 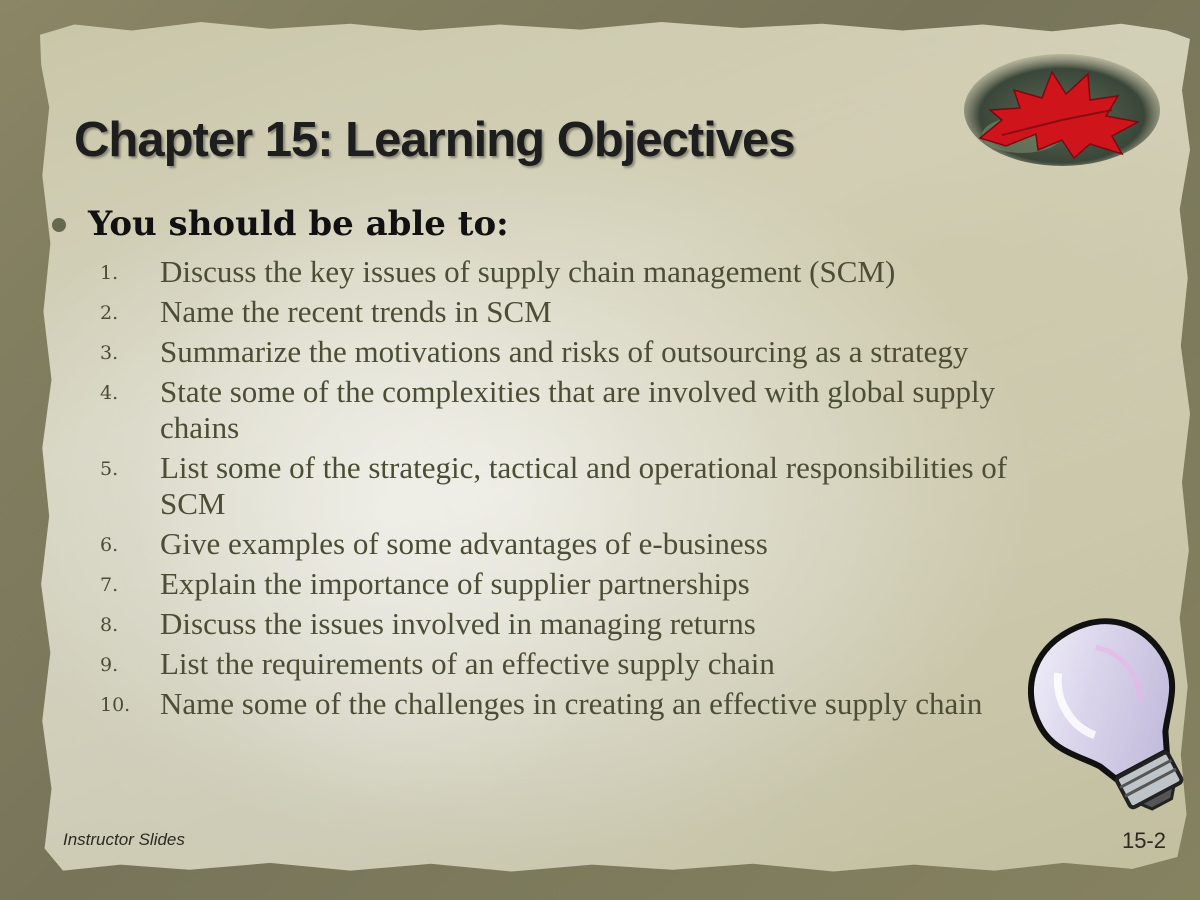 I want to click on item-number: 3., so click(x=130, y=349).